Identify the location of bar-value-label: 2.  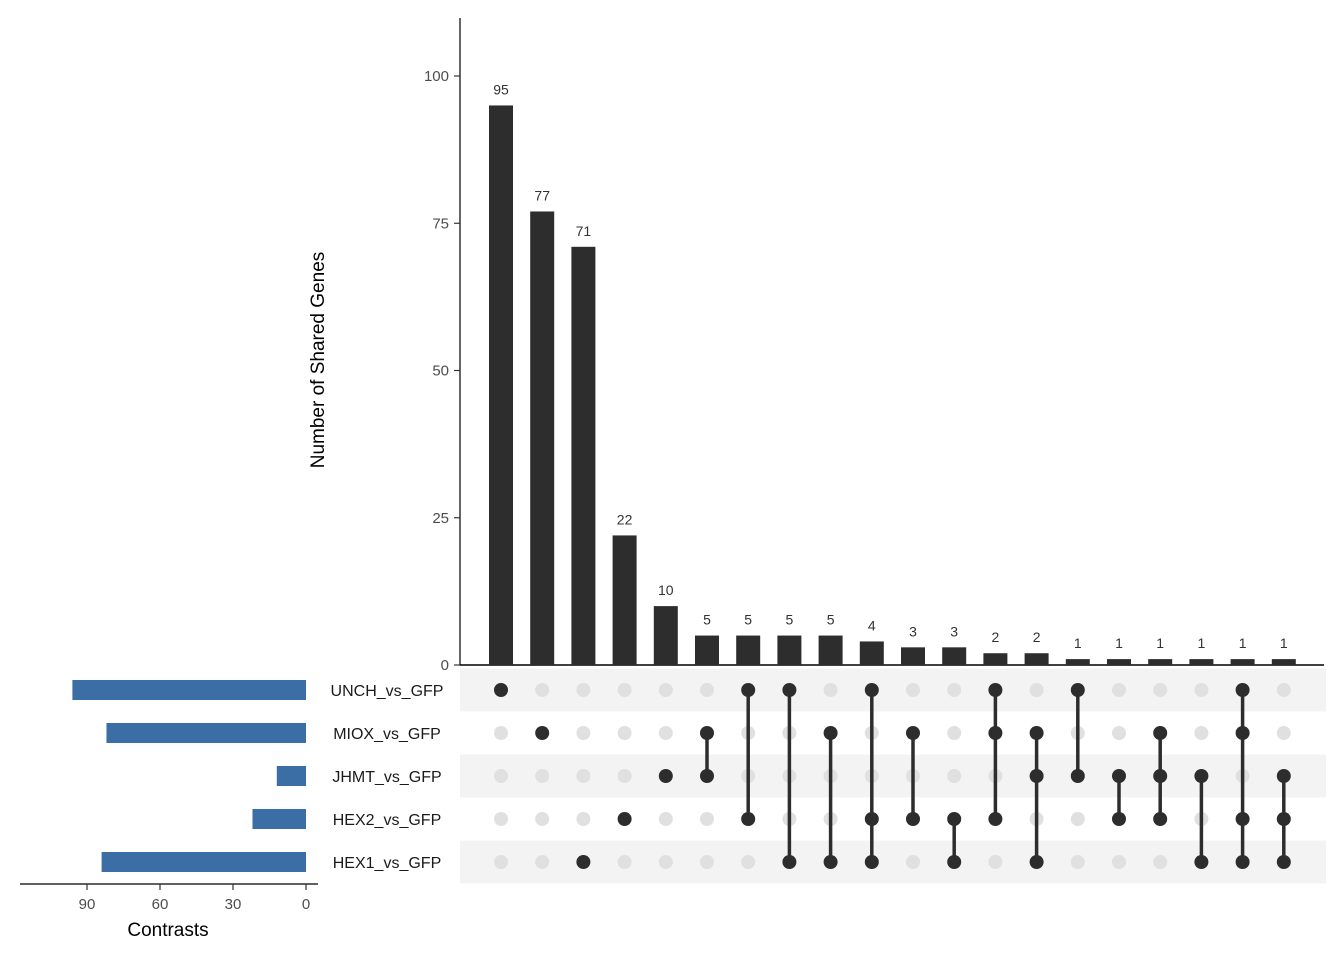
(1037, 637).